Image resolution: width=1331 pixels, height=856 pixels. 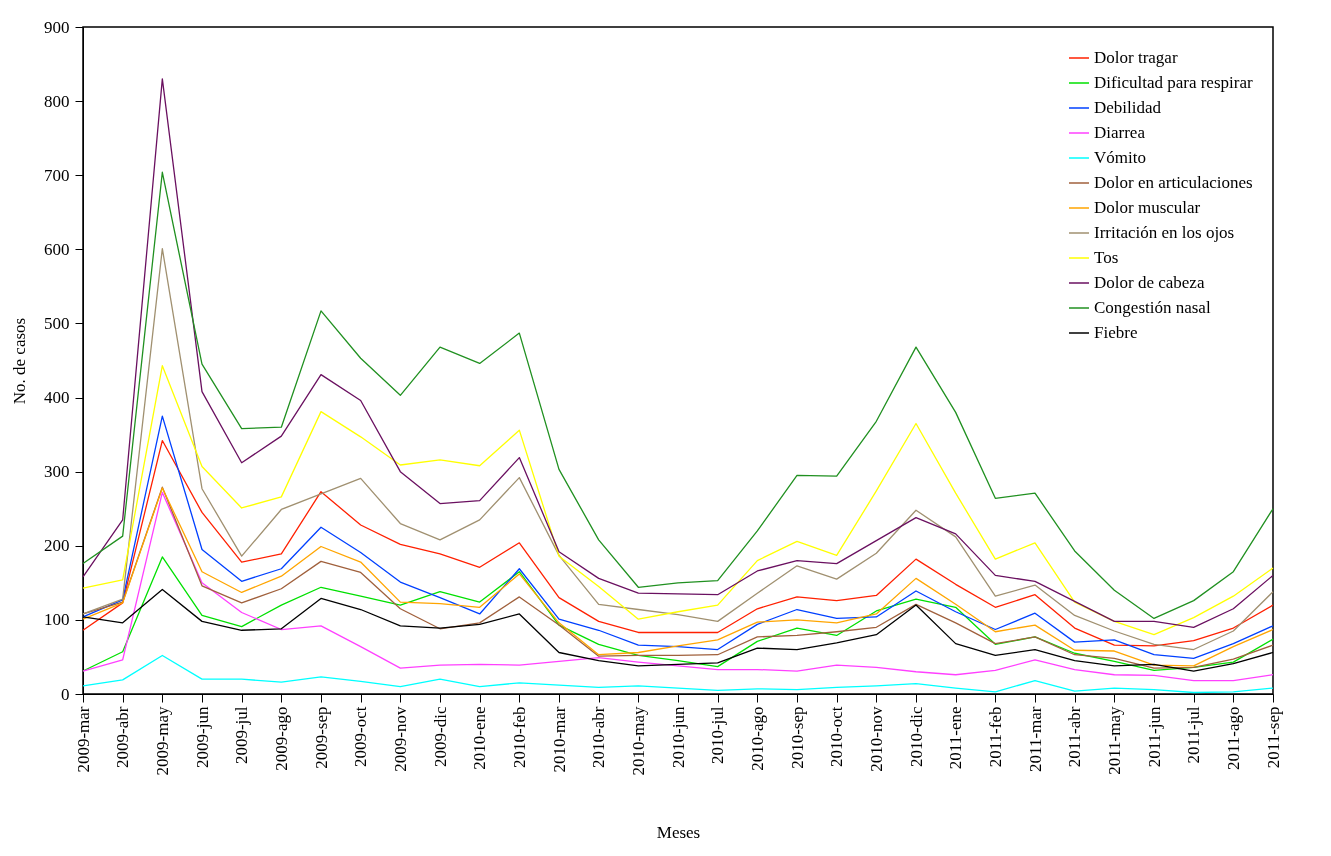 What do you see at coordinates (57, 620) in the screenshot?
I see `y-tick-label: 100` at bounding box center [57, 620].